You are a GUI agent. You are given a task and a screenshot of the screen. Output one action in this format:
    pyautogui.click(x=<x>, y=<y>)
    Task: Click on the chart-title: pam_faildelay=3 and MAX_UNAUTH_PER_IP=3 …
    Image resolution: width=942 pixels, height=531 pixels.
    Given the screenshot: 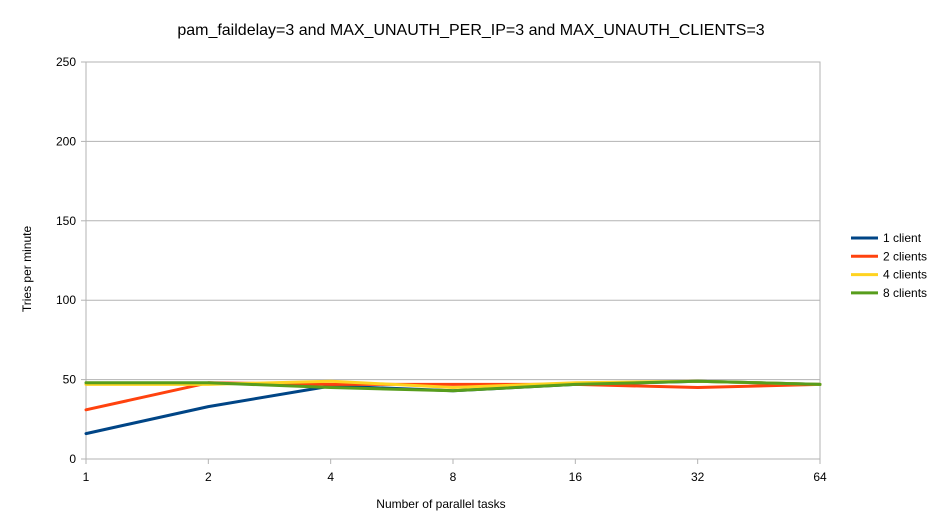 What is the action you would take?
    pyautogui.click(x=470, y=30)
    